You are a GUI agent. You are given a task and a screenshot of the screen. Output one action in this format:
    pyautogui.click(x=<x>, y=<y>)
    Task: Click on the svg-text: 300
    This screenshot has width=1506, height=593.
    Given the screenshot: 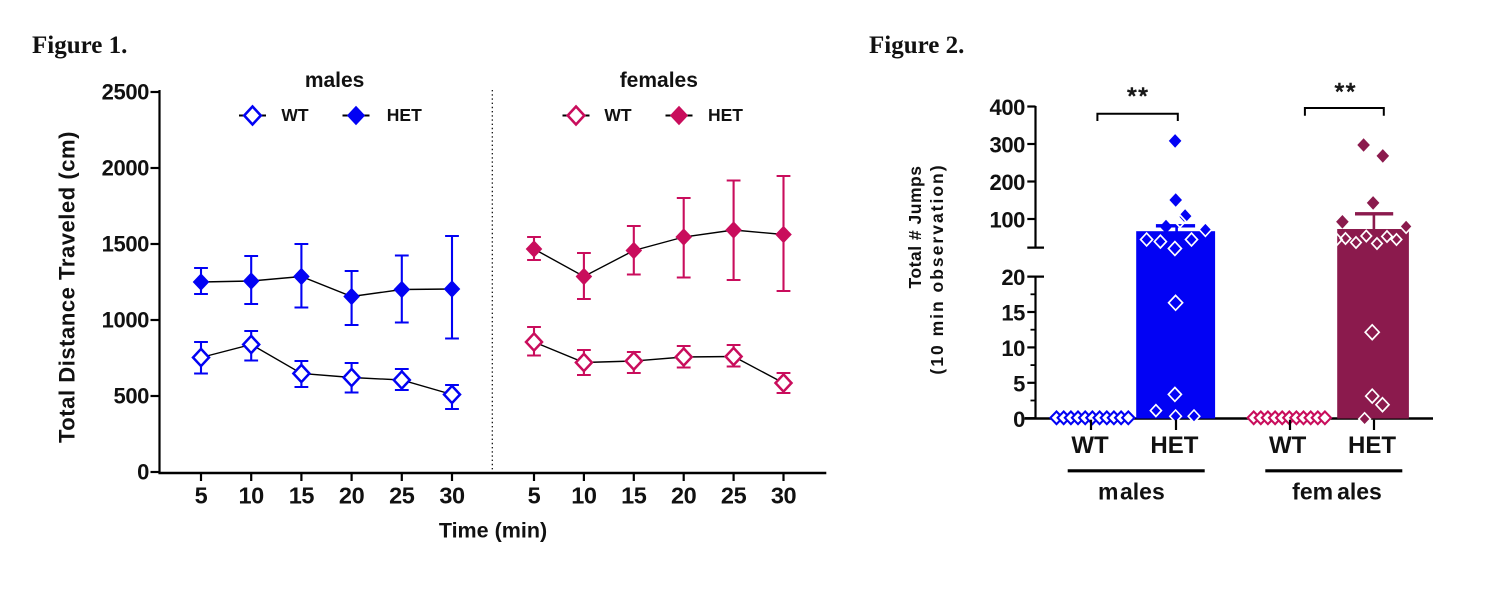 What is the action you would take?
    pyautogui.click(x=1007, y=145)
    